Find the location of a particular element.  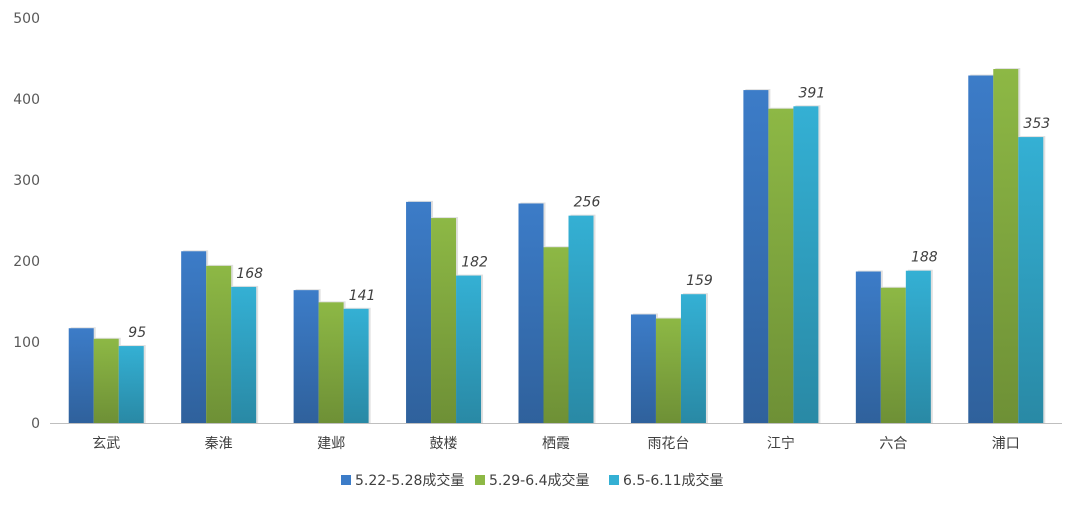

bar-雨花台-0 is located at coordinates (643, 368).